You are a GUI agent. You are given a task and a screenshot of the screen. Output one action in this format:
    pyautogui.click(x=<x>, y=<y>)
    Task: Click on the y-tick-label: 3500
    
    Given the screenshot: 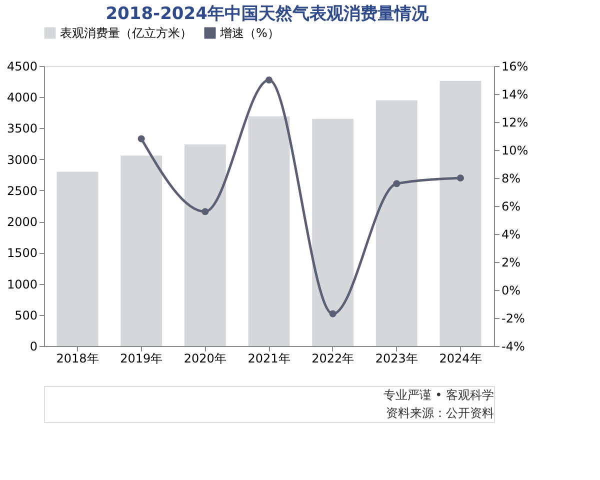 What is the action you would take?
    pyautogui.click(x=22, y=129)
    